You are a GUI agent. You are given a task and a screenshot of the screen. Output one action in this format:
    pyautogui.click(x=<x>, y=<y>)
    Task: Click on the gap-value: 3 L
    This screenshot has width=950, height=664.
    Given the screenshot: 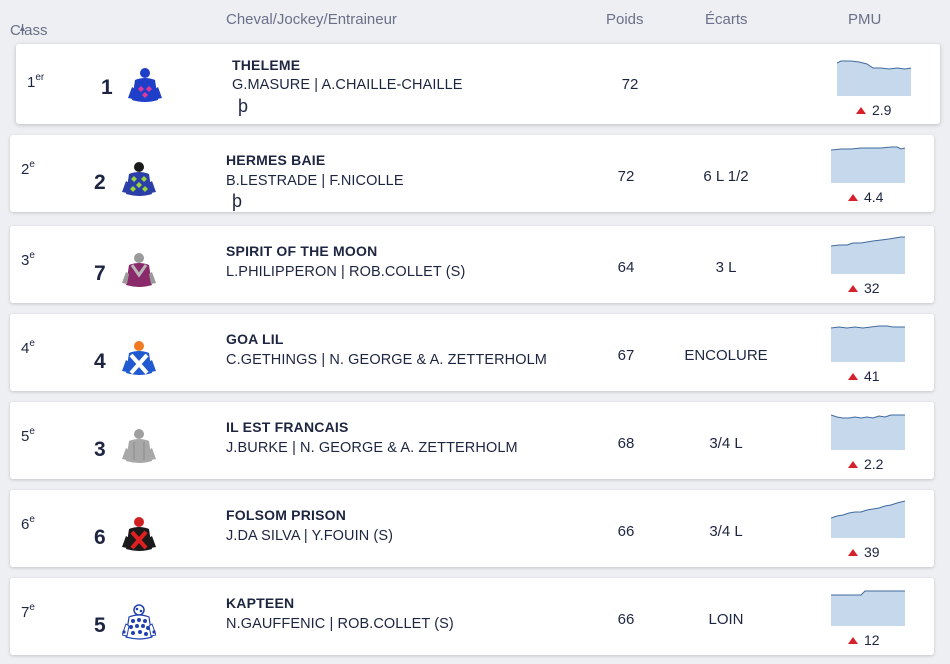 What is the action you would take?
    pyautogui.click(x=726, y=267)
    